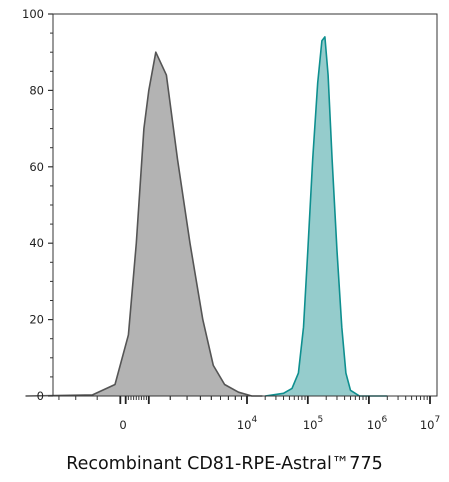  Describe the element at coordinates (36, 167) in the screenshot. I see `y-tick-label: 60` at that location.